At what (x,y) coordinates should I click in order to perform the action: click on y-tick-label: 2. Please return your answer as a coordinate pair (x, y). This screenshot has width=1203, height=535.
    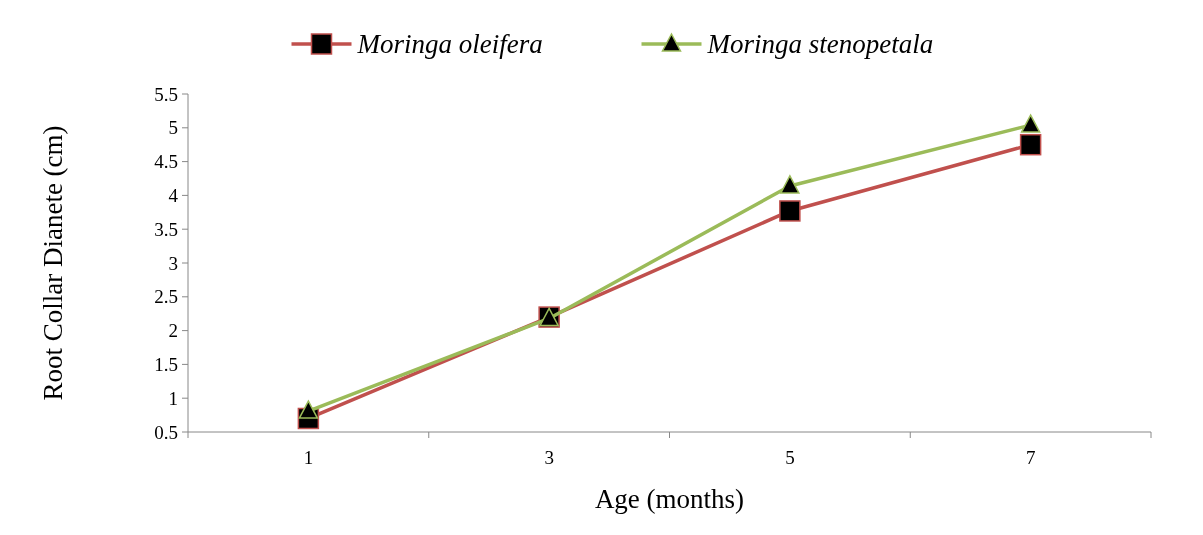
    Looking at the image, I should click on (173, 331).